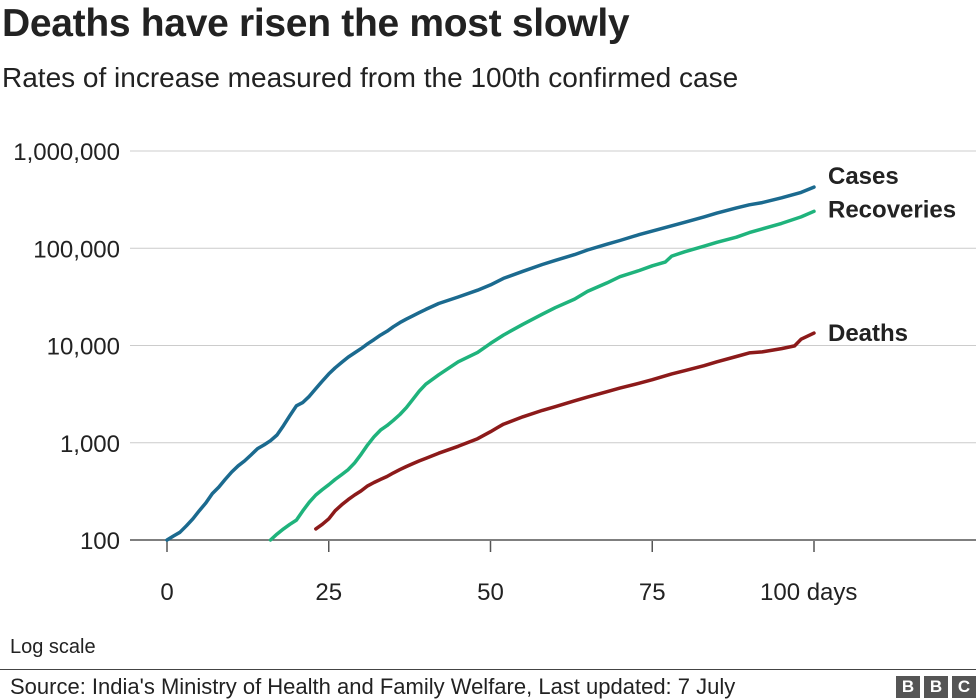 The image size is (976, 700). I want to click on series-line-deaths, so click(565, 431).